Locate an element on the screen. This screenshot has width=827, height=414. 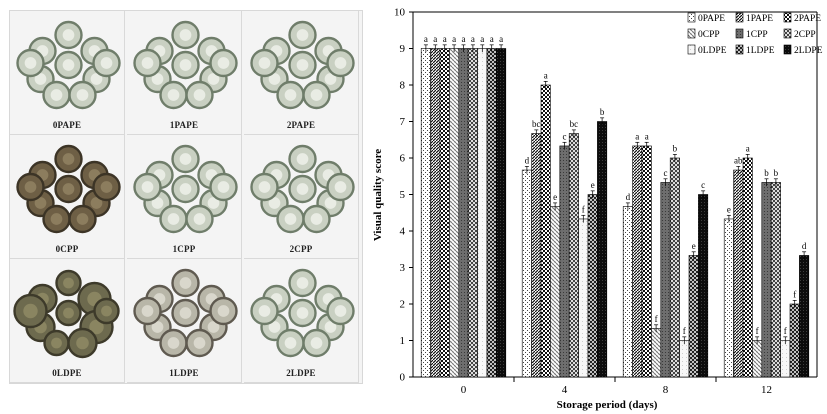
photo-caption: 0PAPE is located at coordinates (67, 125).